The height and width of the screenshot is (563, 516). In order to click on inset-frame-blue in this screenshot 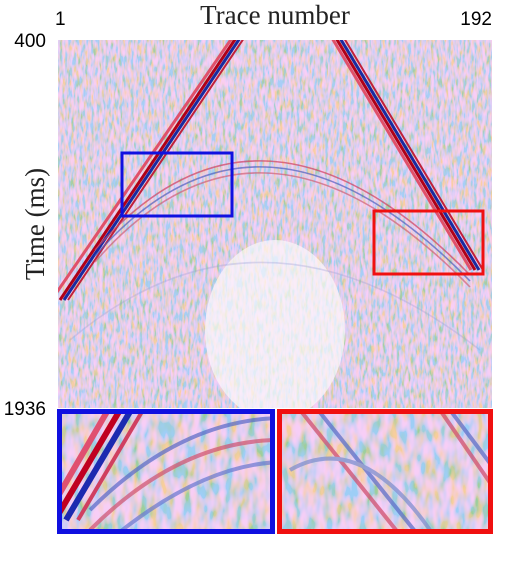, I will do `click(166, 471)`.